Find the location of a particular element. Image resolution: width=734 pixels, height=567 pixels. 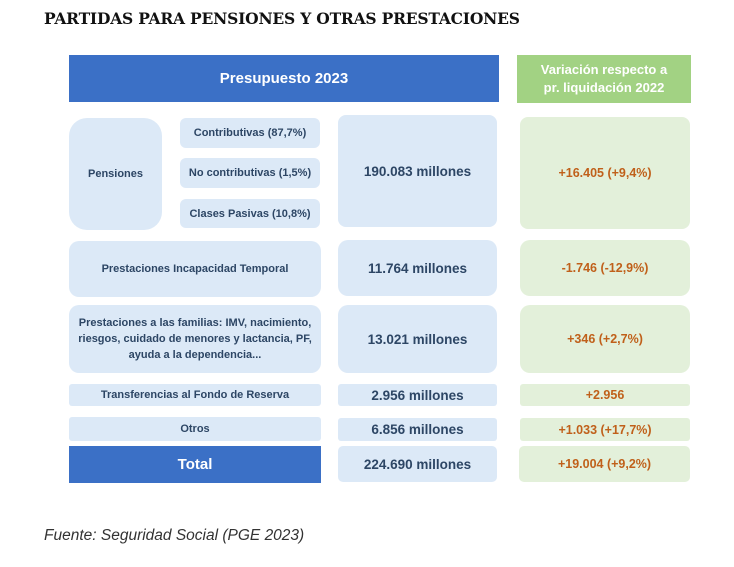

sub-contributivas: Contributivas (87,7%) is located at coordinates (250, 133).